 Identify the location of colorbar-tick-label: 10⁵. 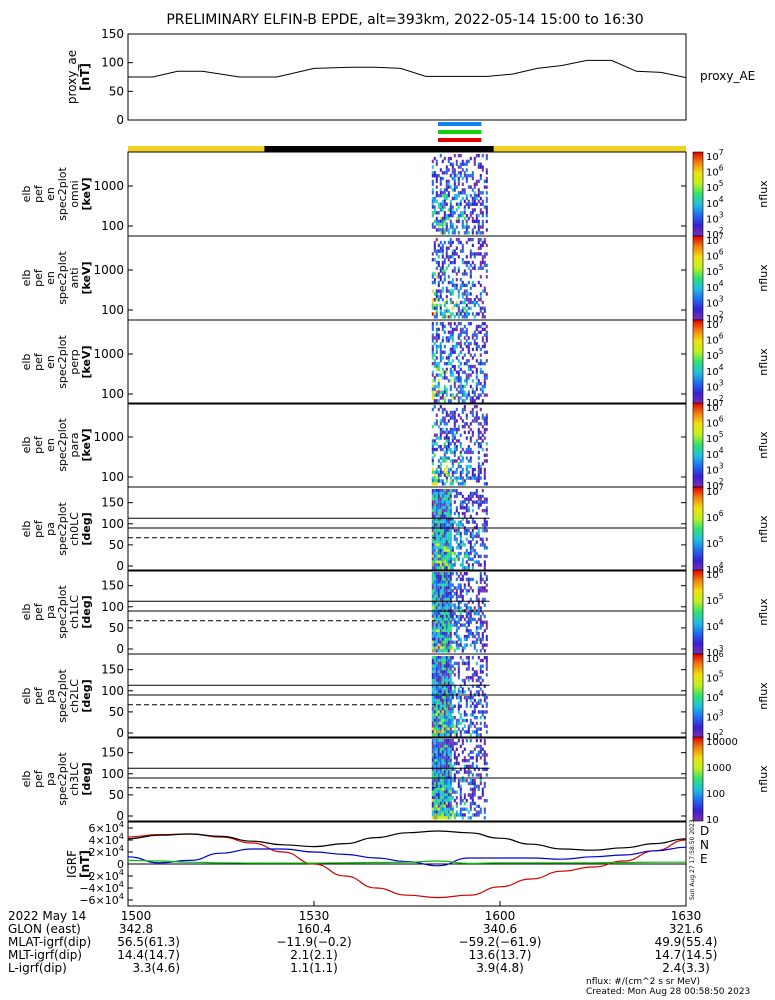
(715, 542).